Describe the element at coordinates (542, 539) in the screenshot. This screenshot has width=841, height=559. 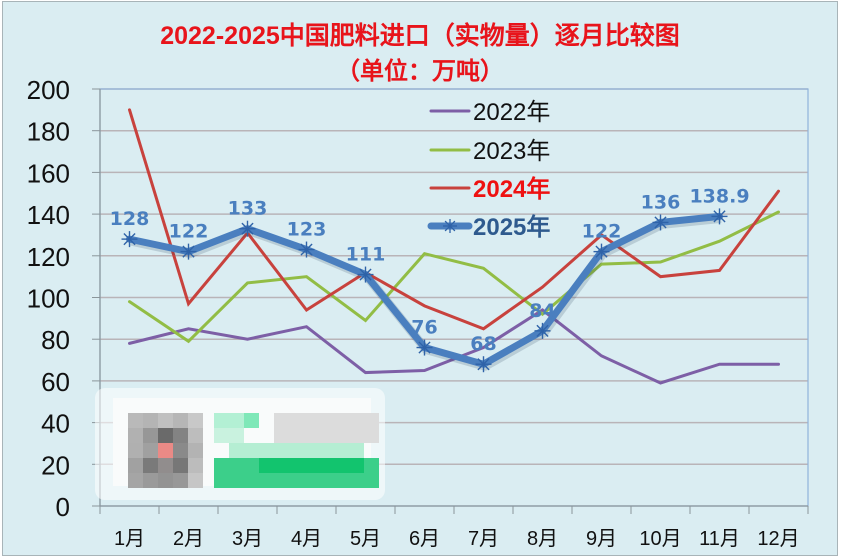
I see `x-tick-label: 8月` at that location.